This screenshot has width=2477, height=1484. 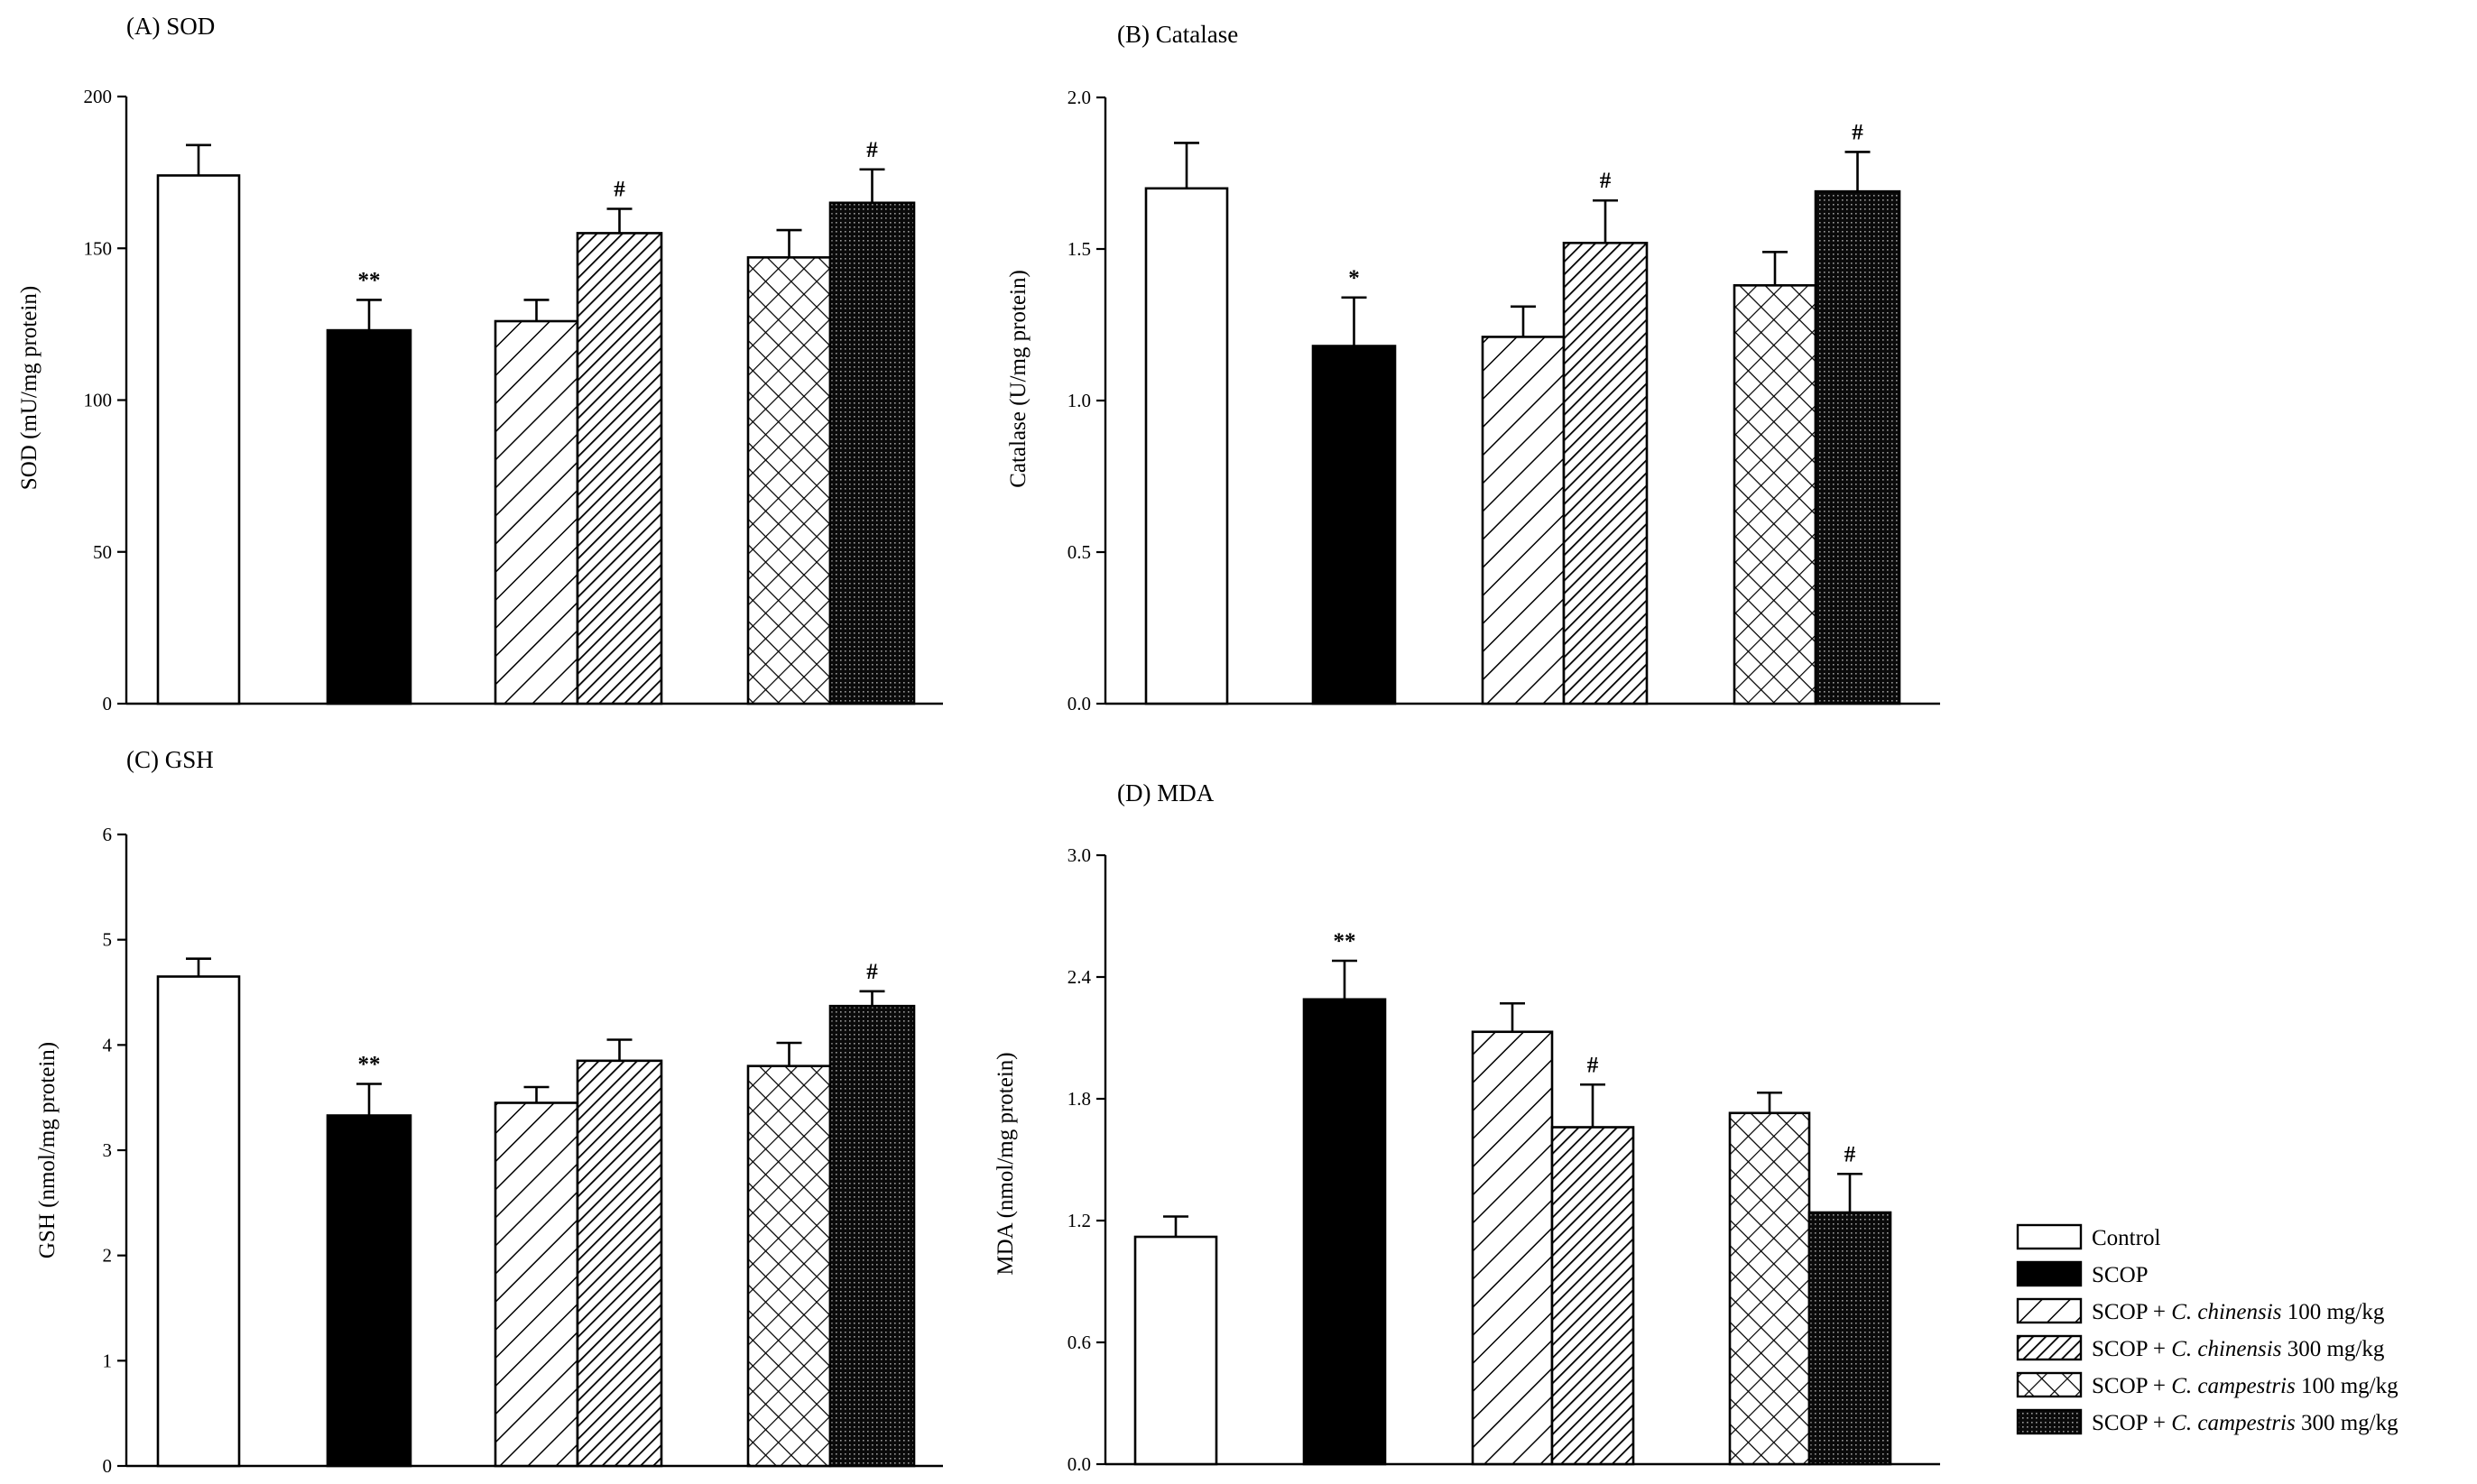 I want to click on y-axis-label: SOD (mU/mg protein), so click(x=29, y=388).